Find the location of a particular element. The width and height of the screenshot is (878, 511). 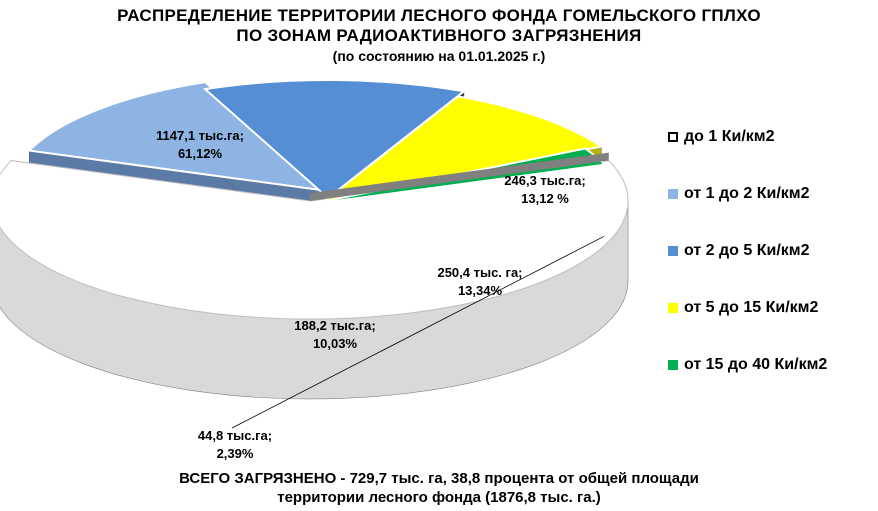

chart-title-line2: ПО ЗОНАМ РАДИОАКТИВНОГО ЗАГРЯЗНЕНИЯ is located at coordinates (439, 35).